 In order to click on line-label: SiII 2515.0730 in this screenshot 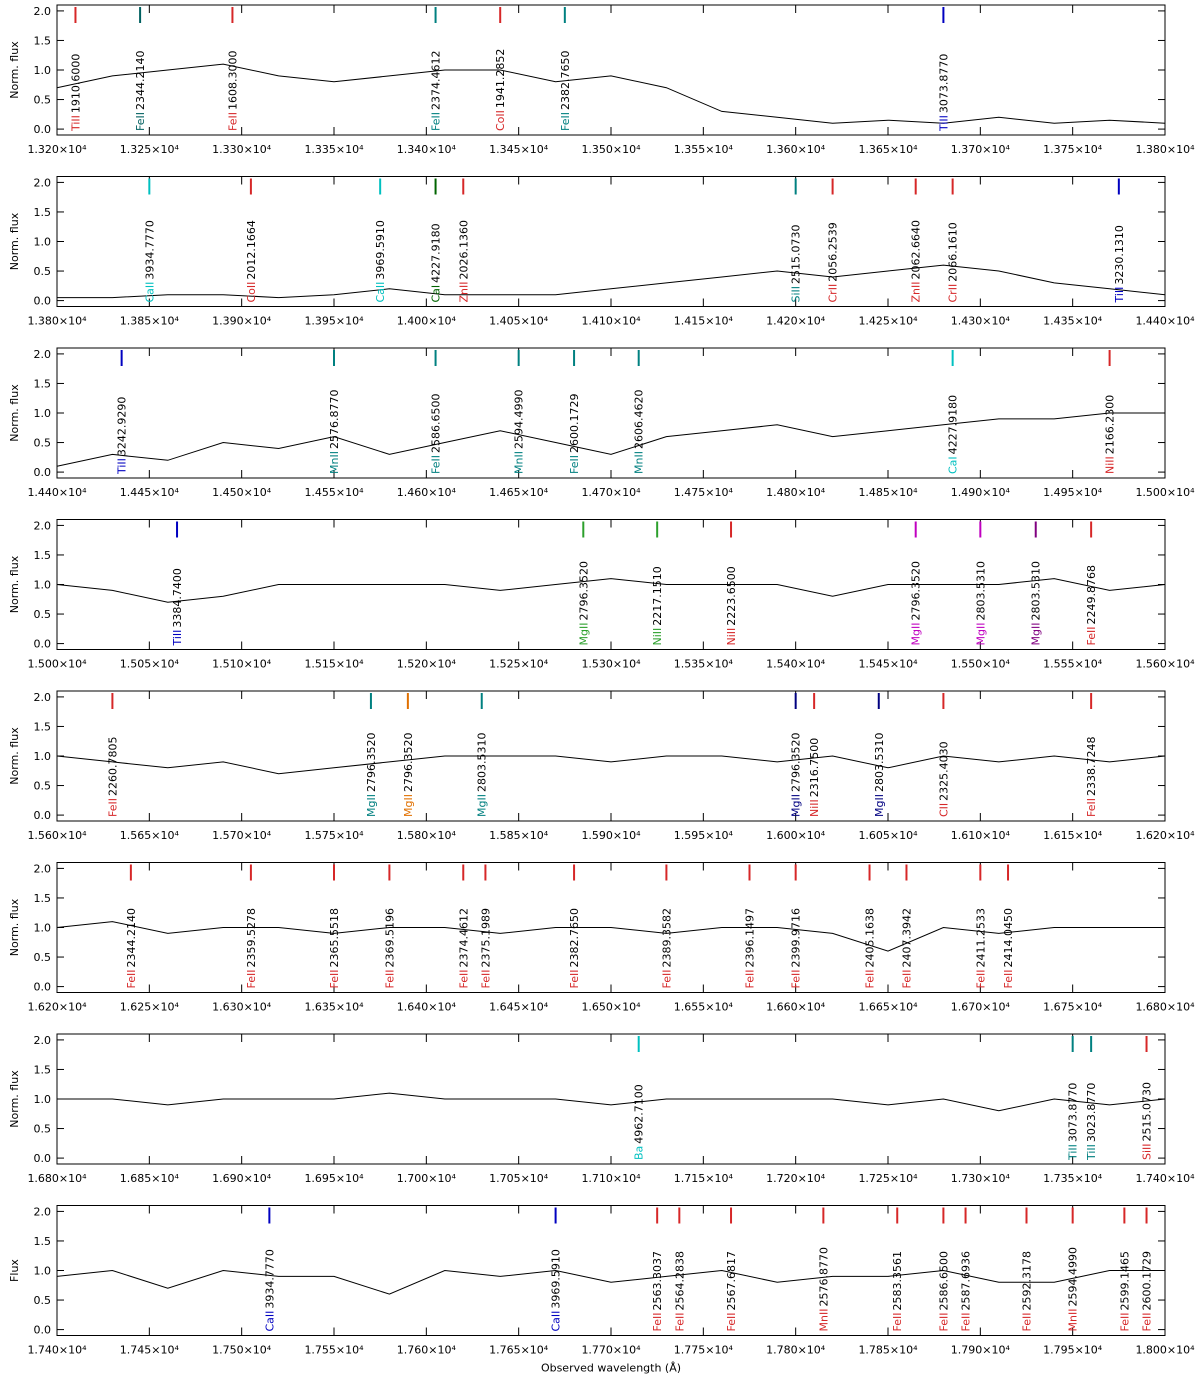, I will do `click(796, 263)`.